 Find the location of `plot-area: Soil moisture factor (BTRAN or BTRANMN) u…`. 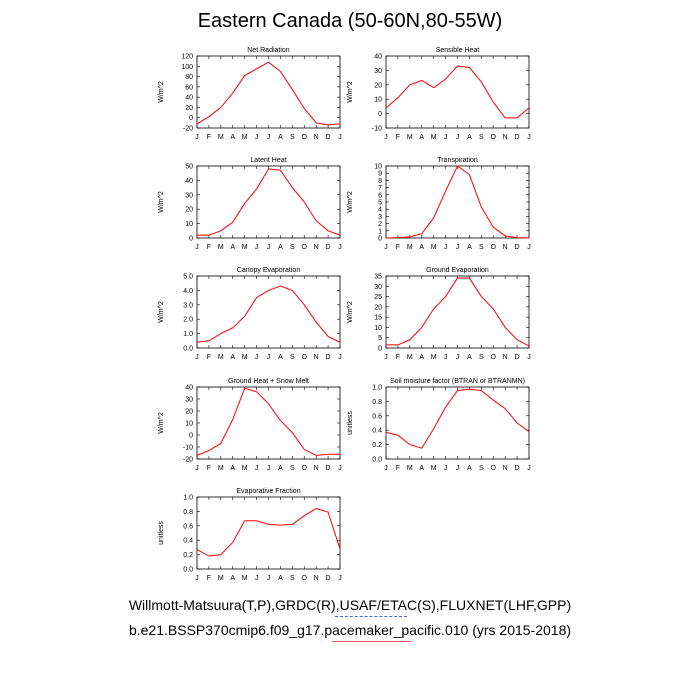

plot-area: Soil moisture factor (BTRAN or BTRANMN) u… is located at coordinates (439, 425).